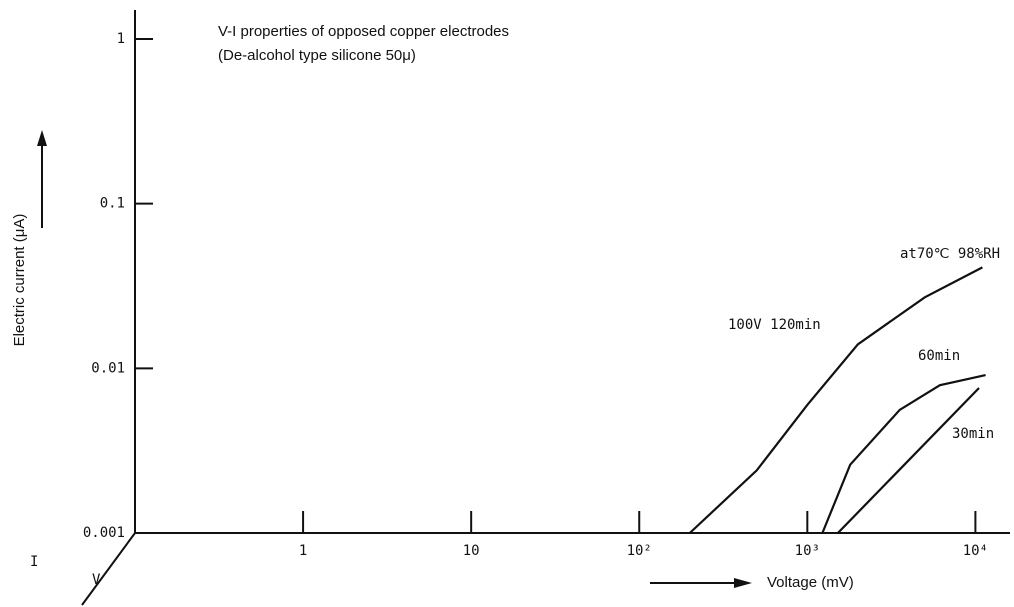 This screenshot has height=607, width=1014. I want to click on y-arrow-head, so click(42, 138).